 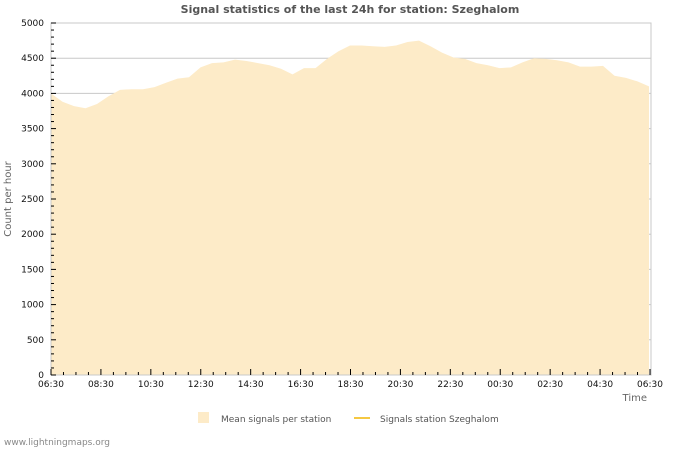 What do you see at coordinates (32, 235) in the screenshot?
I see `y-tick-label: 2000` at bounding box center [32, 235].